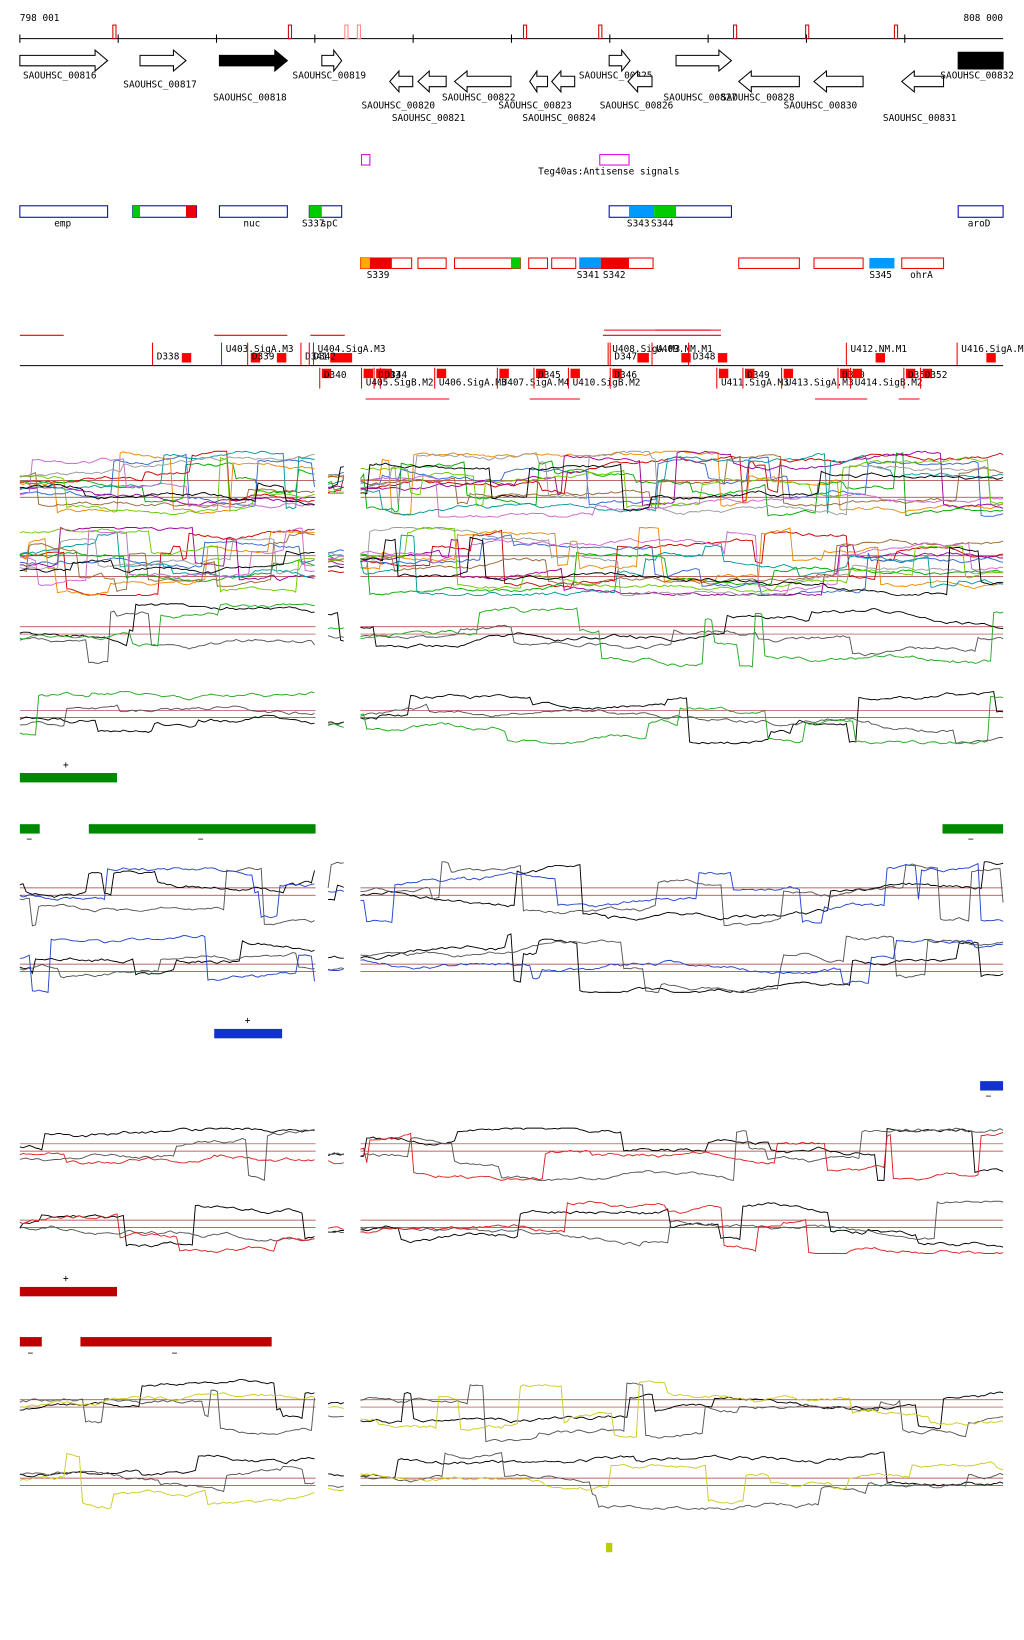  I want to click on gene-label: SAOUHSC_00828, so click(758, 97).